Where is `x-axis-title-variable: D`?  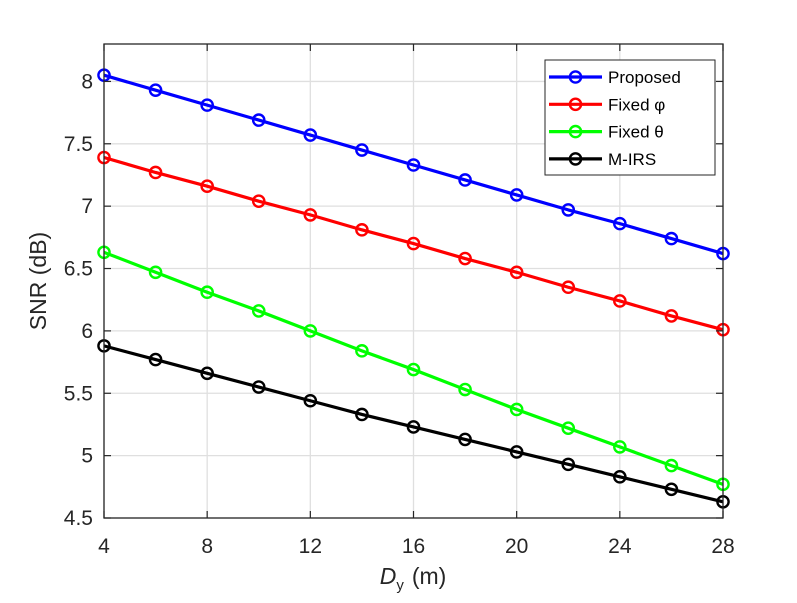
x-axis-title-variable: D is located at coordinates (388, 576).